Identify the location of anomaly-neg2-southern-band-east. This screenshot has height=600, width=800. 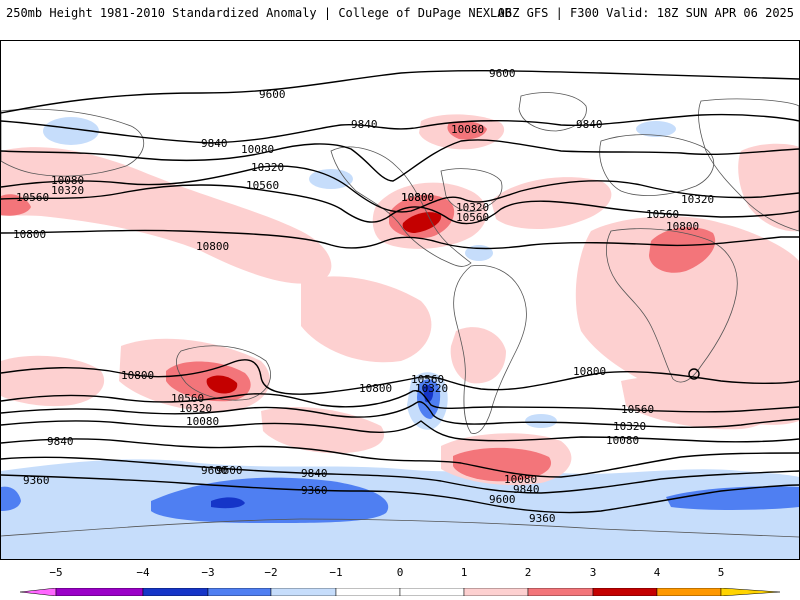
(732, 498).